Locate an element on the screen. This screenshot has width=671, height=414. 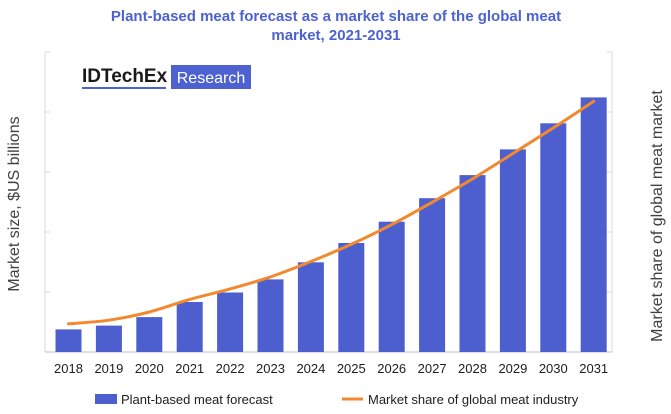
logo-underline is located at coordinates (124, 88).